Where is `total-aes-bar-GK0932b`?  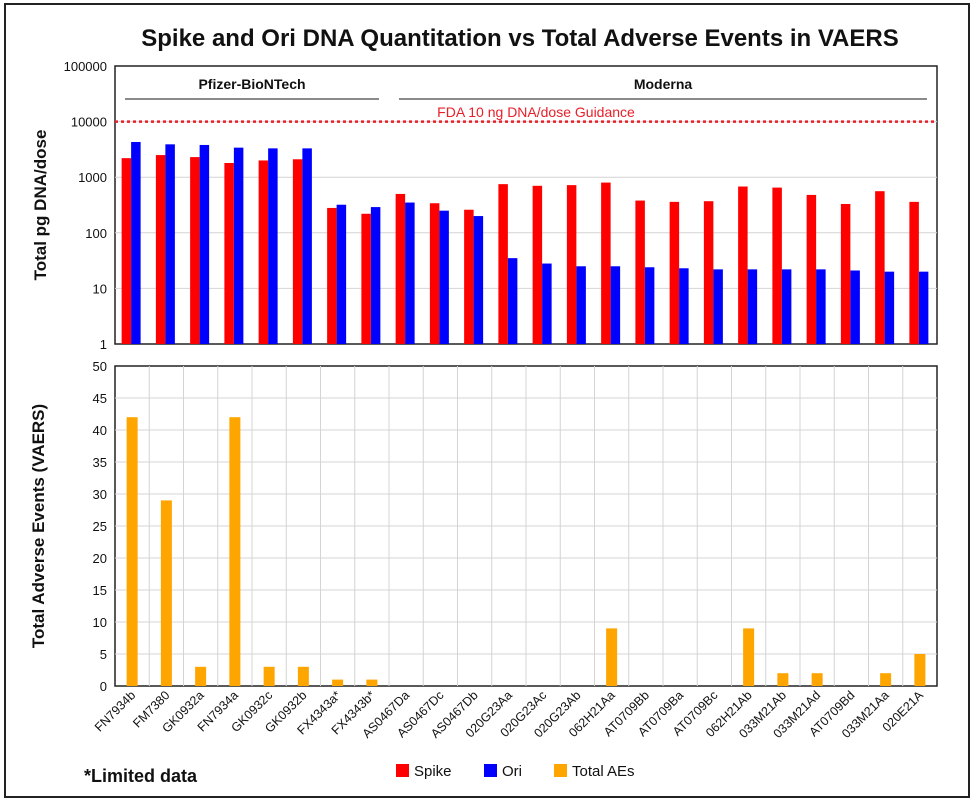
total-aes-bar-GK0932b is located at coordinates (303, 676).